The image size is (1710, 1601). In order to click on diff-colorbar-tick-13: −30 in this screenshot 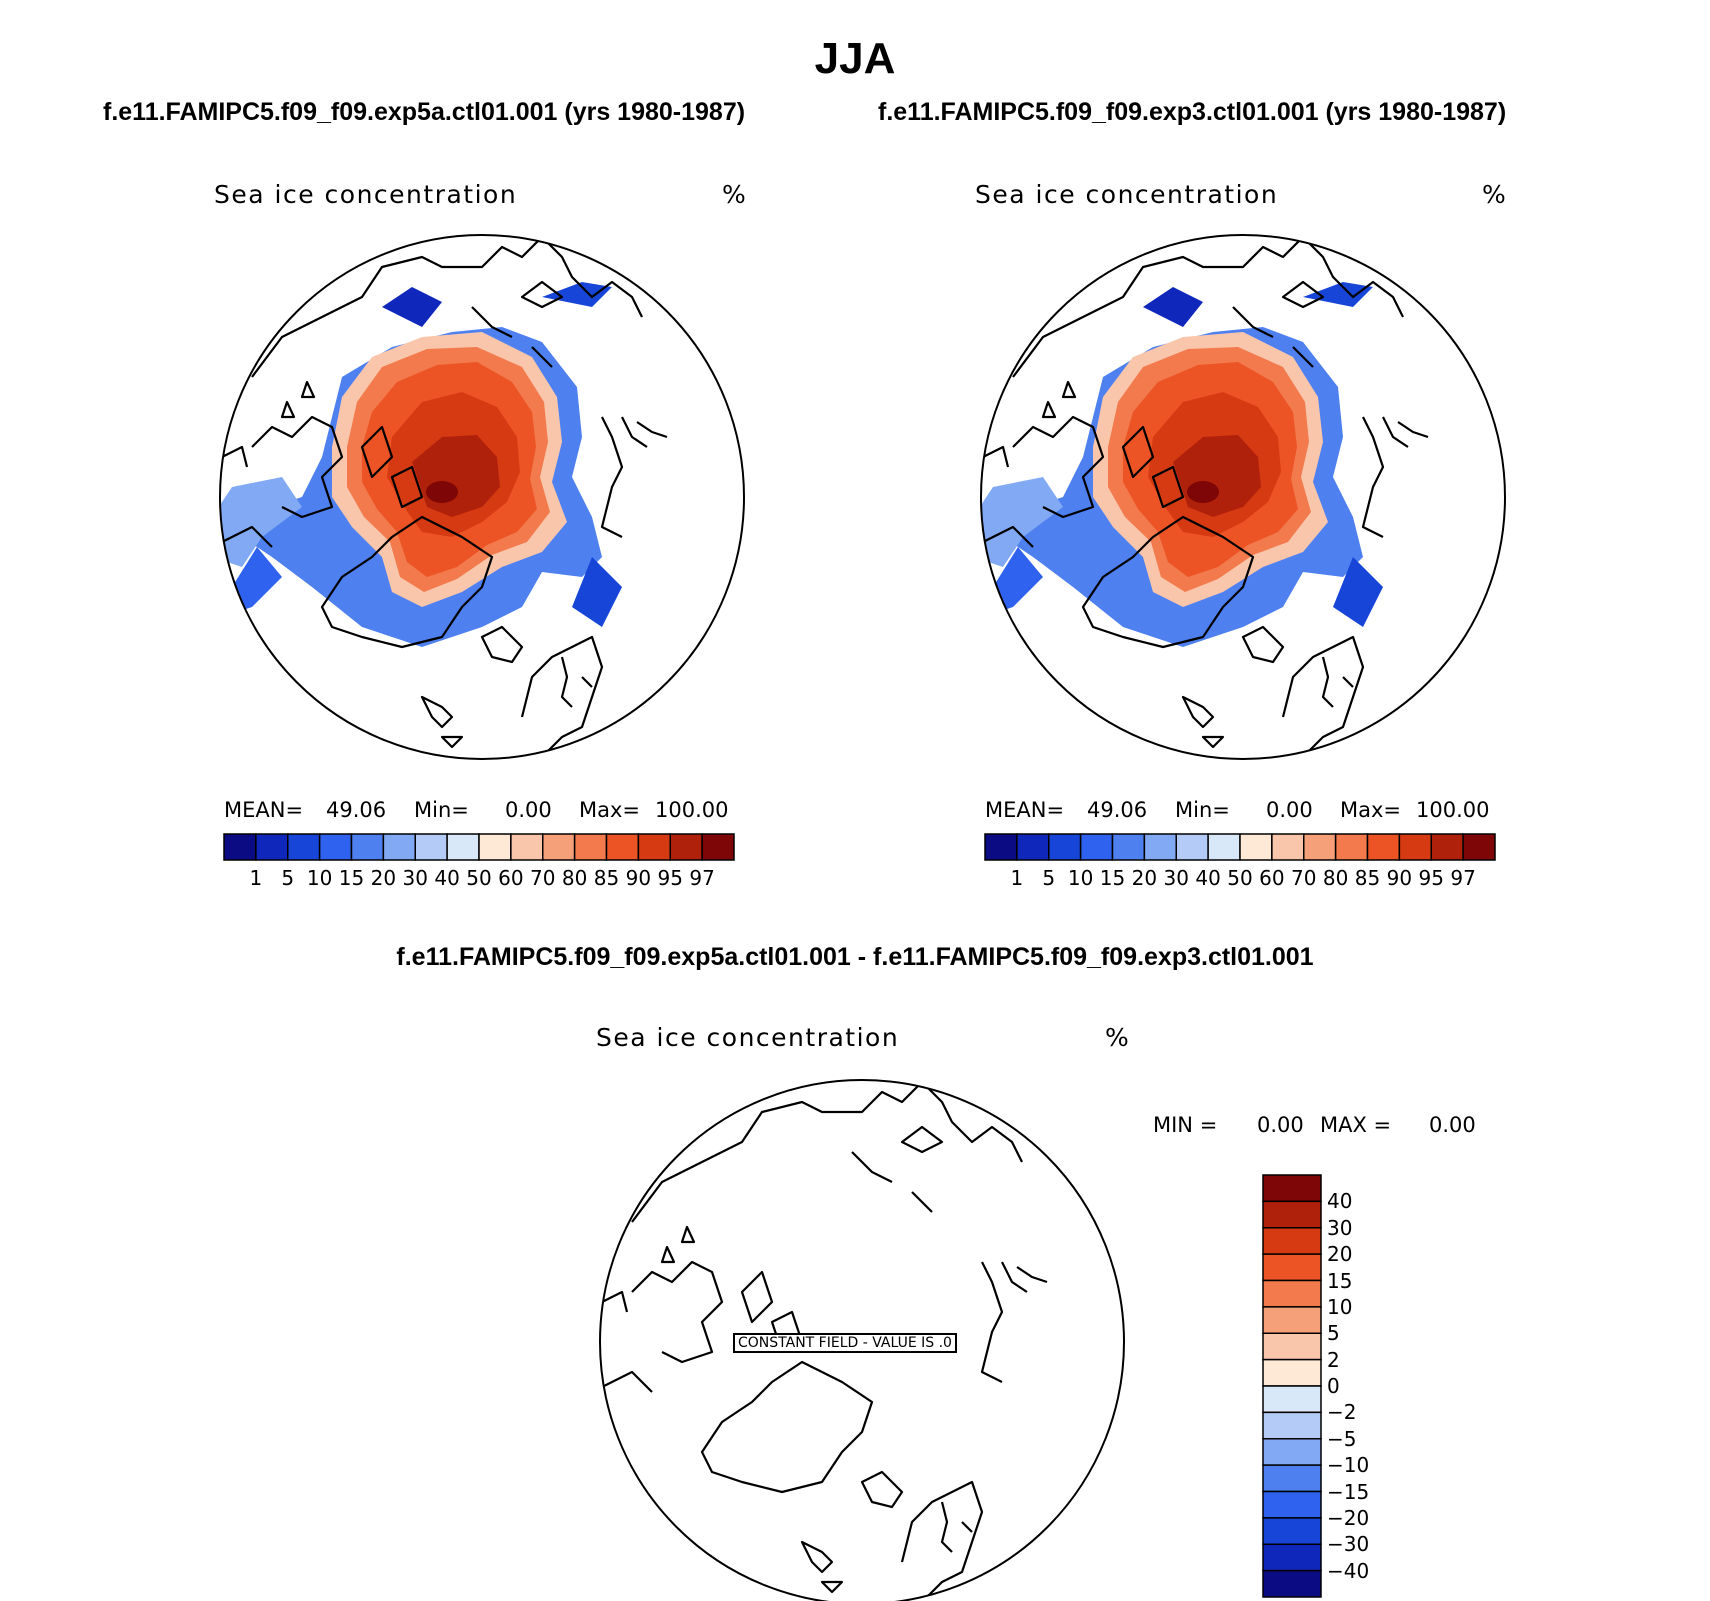, I will do `click(1348, 1544)`.